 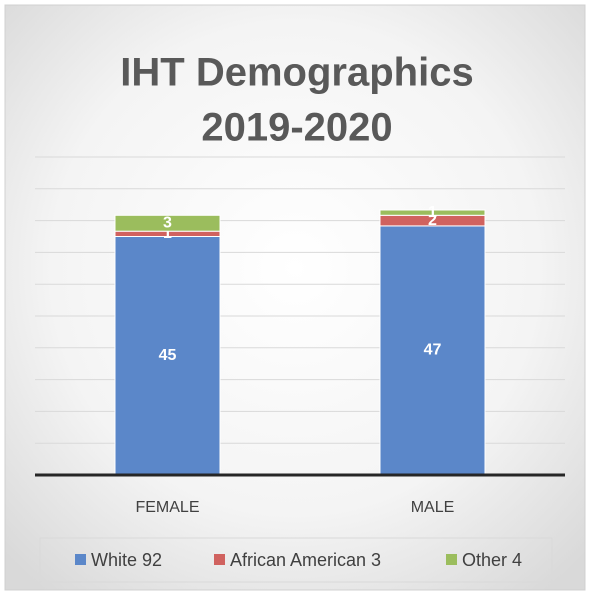 What do you see at coordinates (433, 507) in the screenshot?
I see `x-tick-label: MALE` at bounding box center [433, 507].